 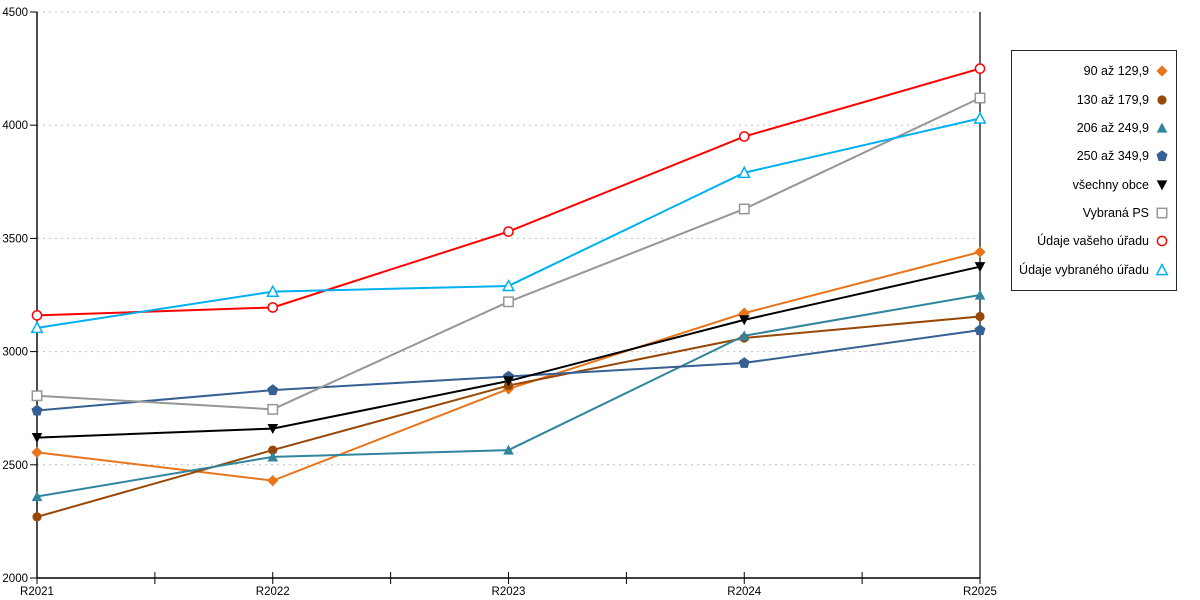 What do you see at coordinates (1092, 241) in the screenshot?
I see `legend-item: Údaje vašeho úřadu` at bounding box center [1092, 241].